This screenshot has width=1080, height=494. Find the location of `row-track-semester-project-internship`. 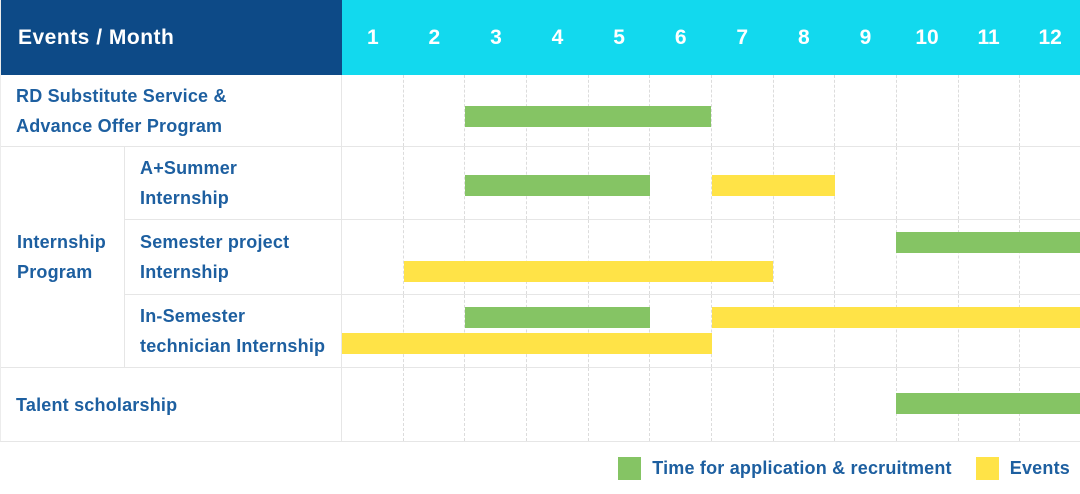

row-track-semester-project-internship is located at coordinates (711, 257).